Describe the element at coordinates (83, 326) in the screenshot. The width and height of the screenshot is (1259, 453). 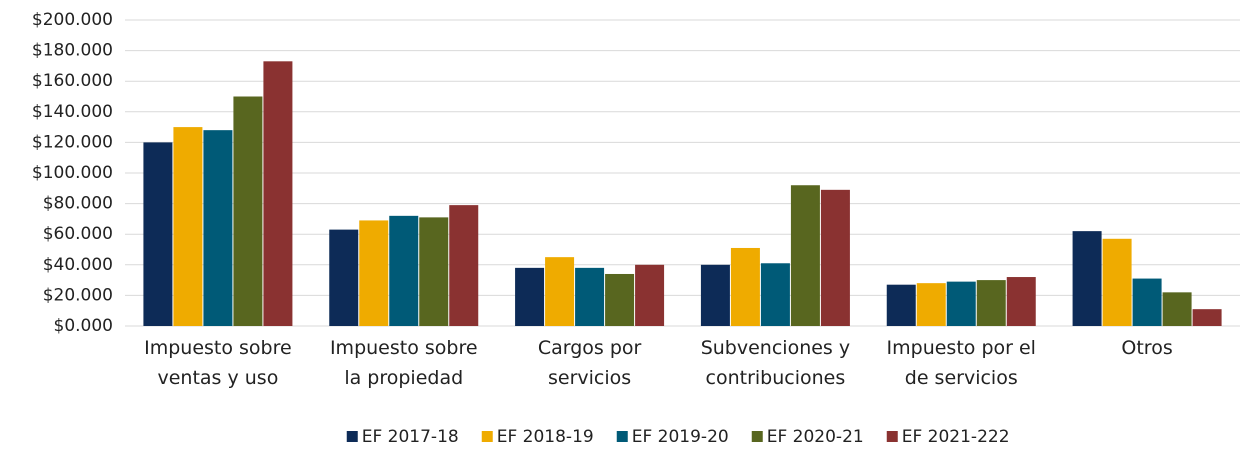
I see `y-tick-label: $0.000` at that location.